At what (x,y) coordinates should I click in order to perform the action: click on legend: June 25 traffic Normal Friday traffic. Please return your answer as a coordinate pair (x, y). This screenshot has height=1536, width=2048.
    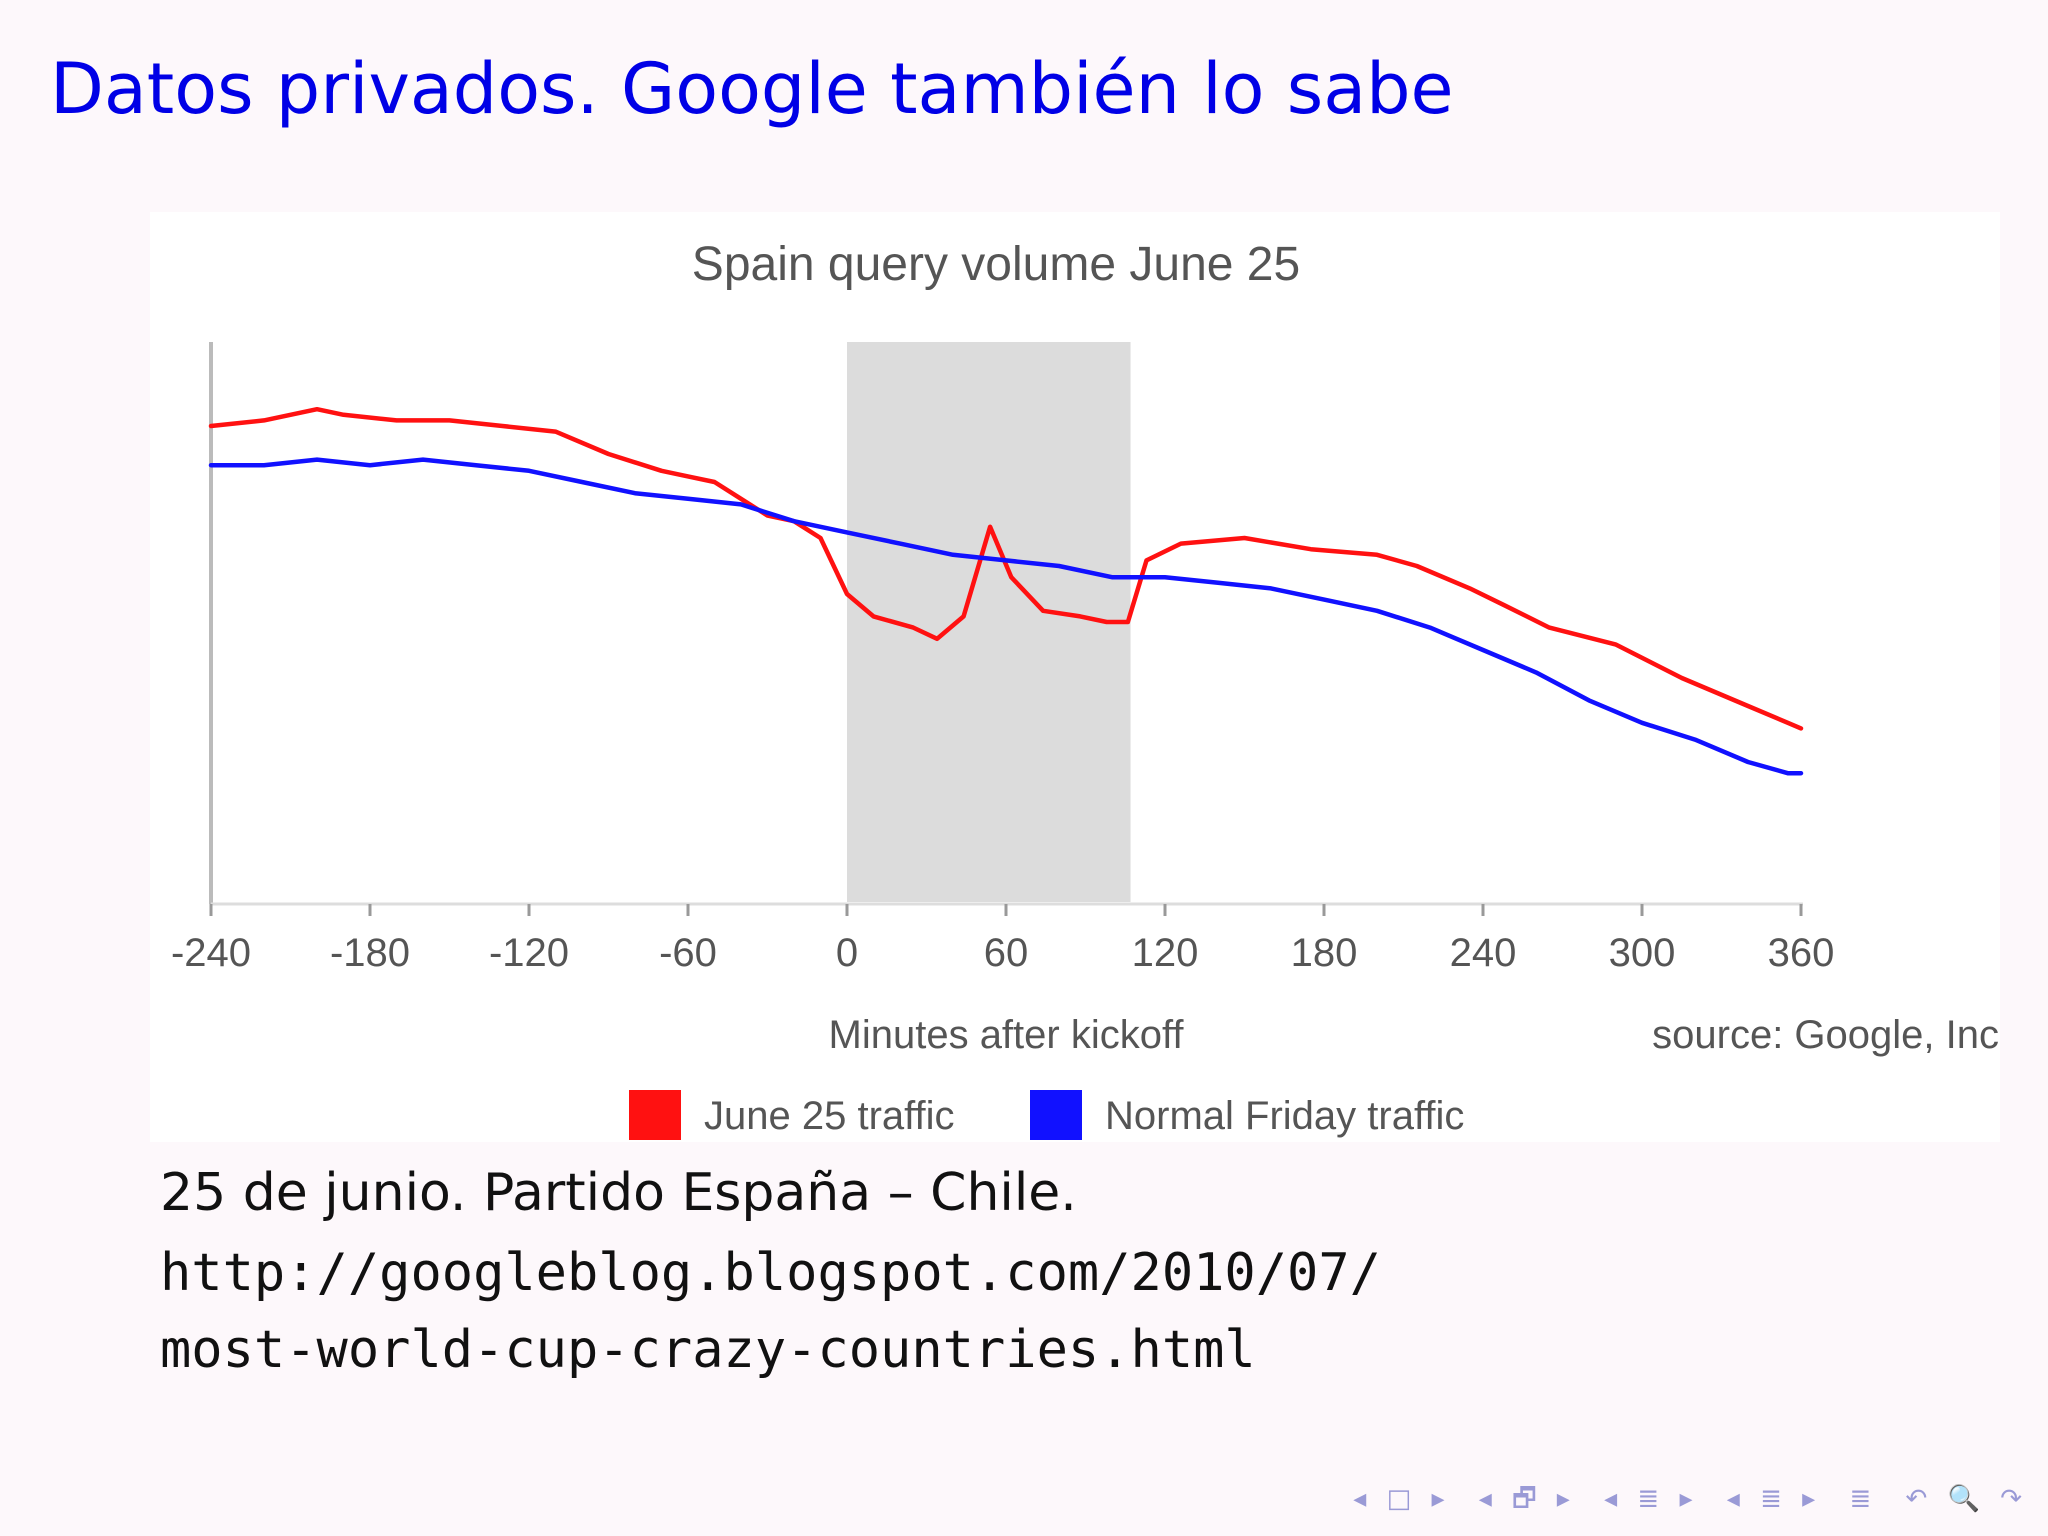
    Looking at the image, I should click on (1046, 1115).